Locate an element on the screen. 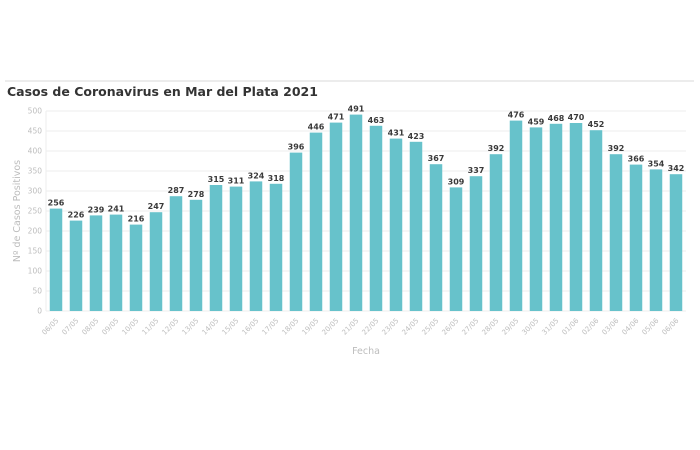  data-label: 491 is located at coordinates (356, 109).